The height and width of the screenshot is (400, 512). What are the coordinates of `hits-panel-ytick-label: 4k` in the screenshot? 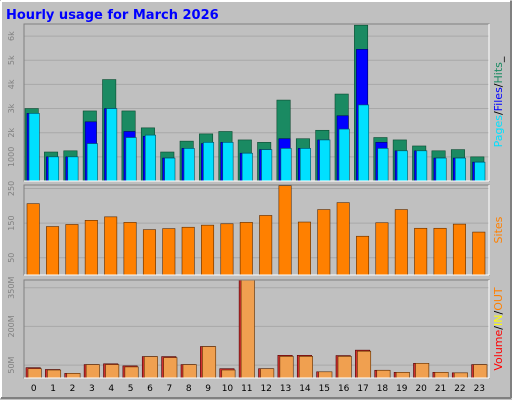 It's located at (11, 84).